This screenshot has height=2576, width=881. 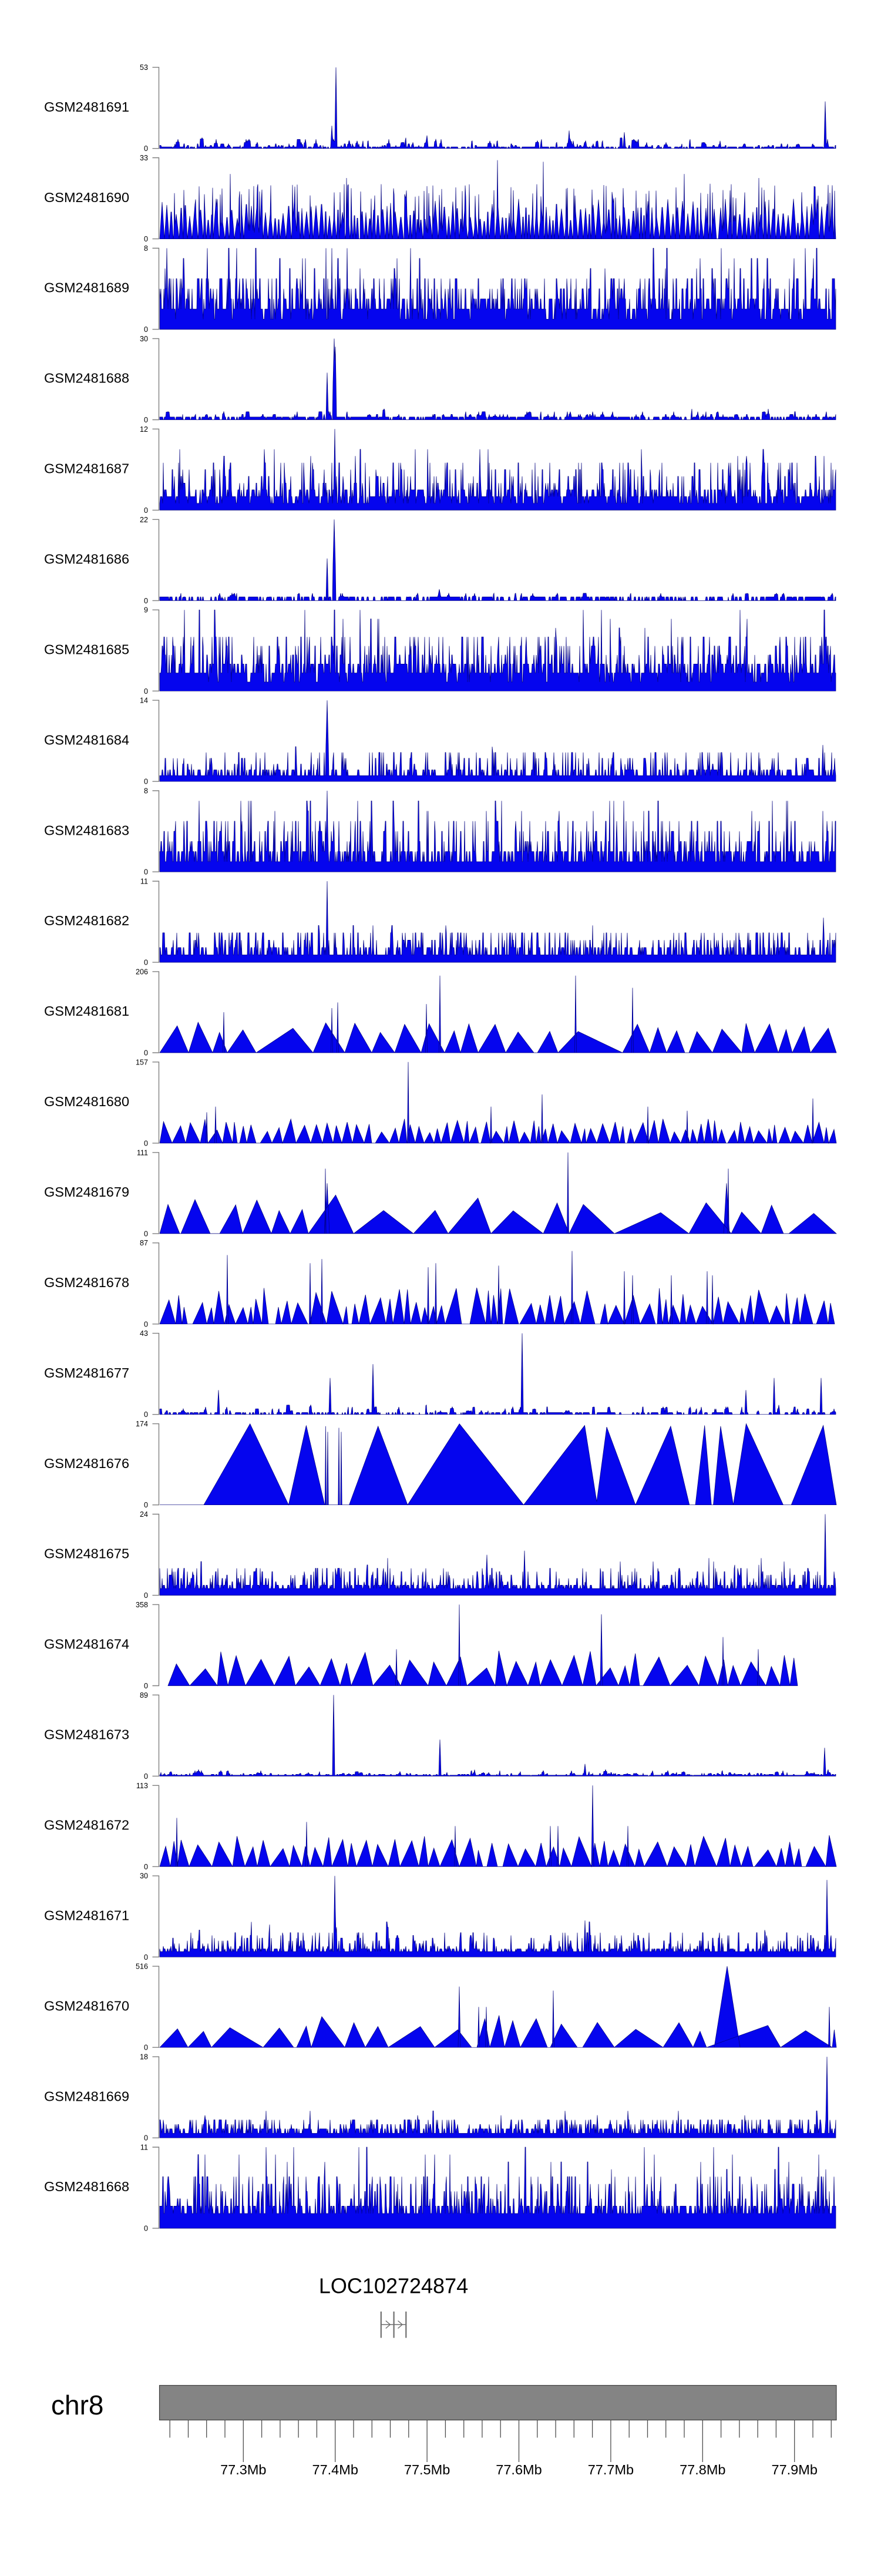 I want to click on svg-text: GSM2481687, so click(x=87, y=468).